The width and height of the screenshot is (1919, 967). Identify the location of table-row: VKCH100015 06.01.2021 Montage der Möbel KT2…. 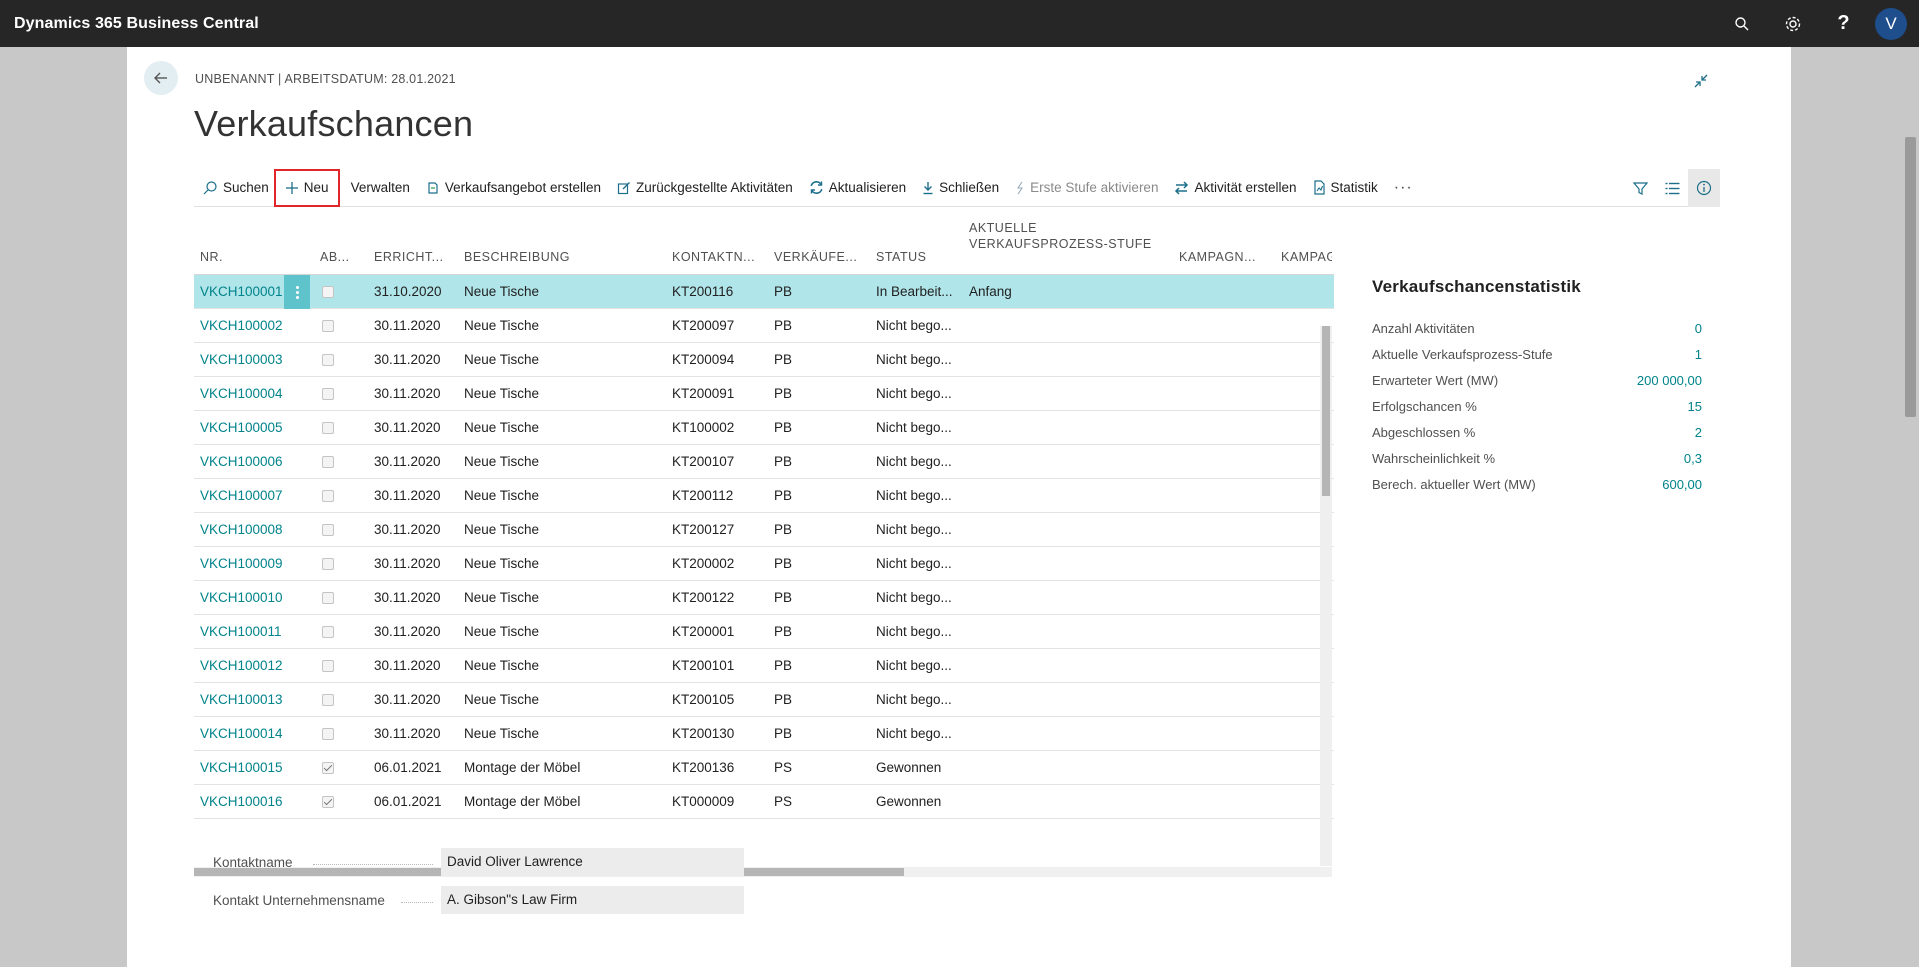
(764, 768).